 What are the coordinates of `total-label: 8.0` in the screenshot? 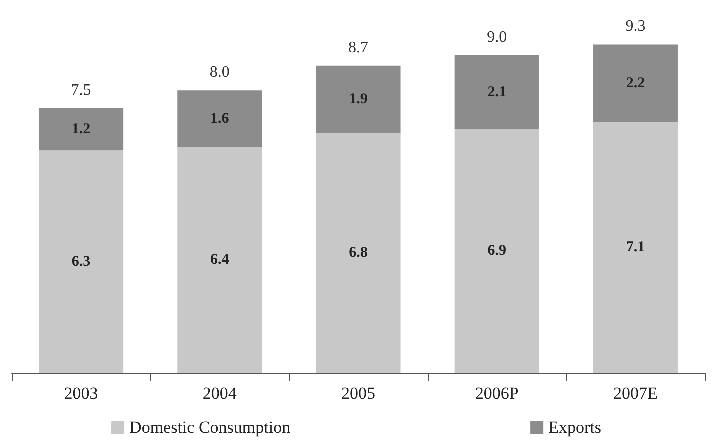 It's located at (220, 73).